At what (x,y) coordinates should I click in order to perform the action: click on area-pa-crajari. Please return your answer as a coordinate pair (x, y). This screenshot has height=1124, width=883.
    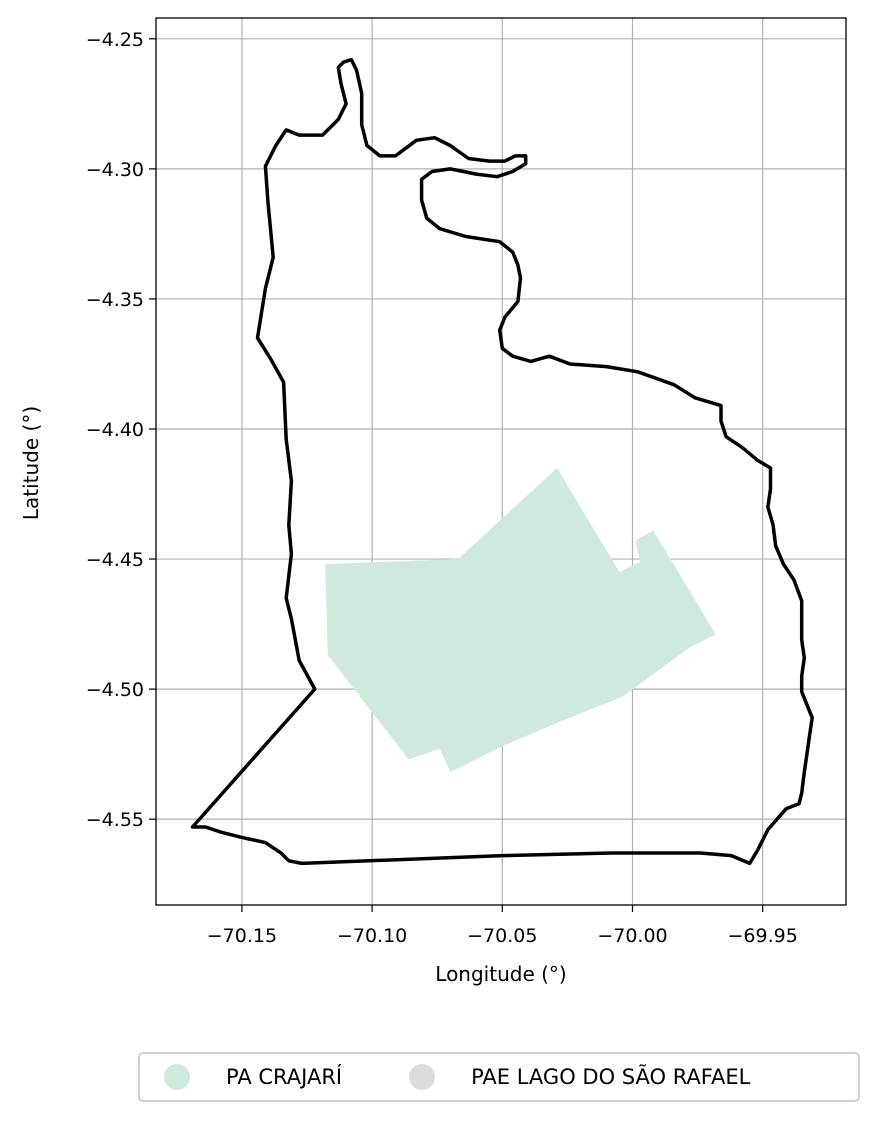
    Looking at the image, I should click on (520, 620).